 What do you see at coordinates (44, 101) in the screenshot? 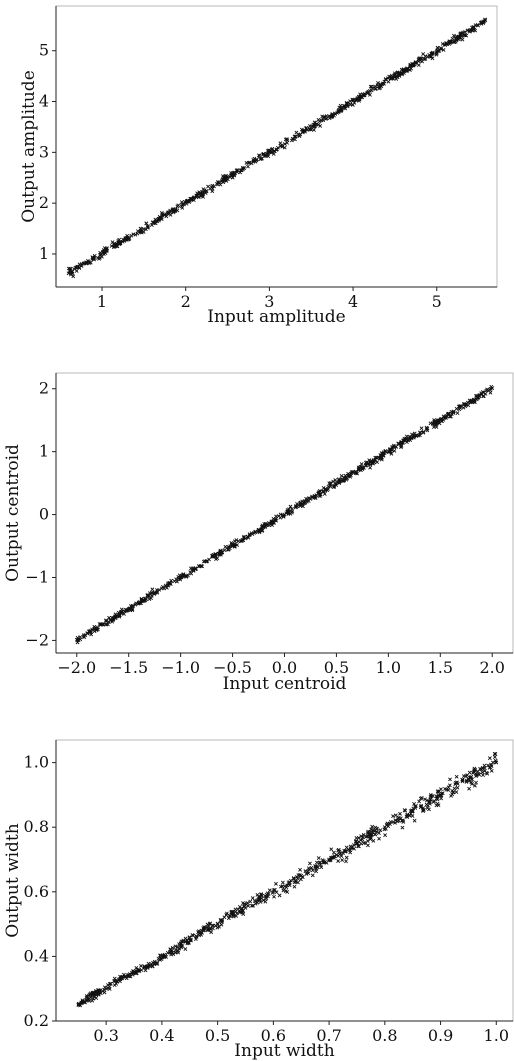
I see `y-tick-label: 4` at bounding box center [44, 101].